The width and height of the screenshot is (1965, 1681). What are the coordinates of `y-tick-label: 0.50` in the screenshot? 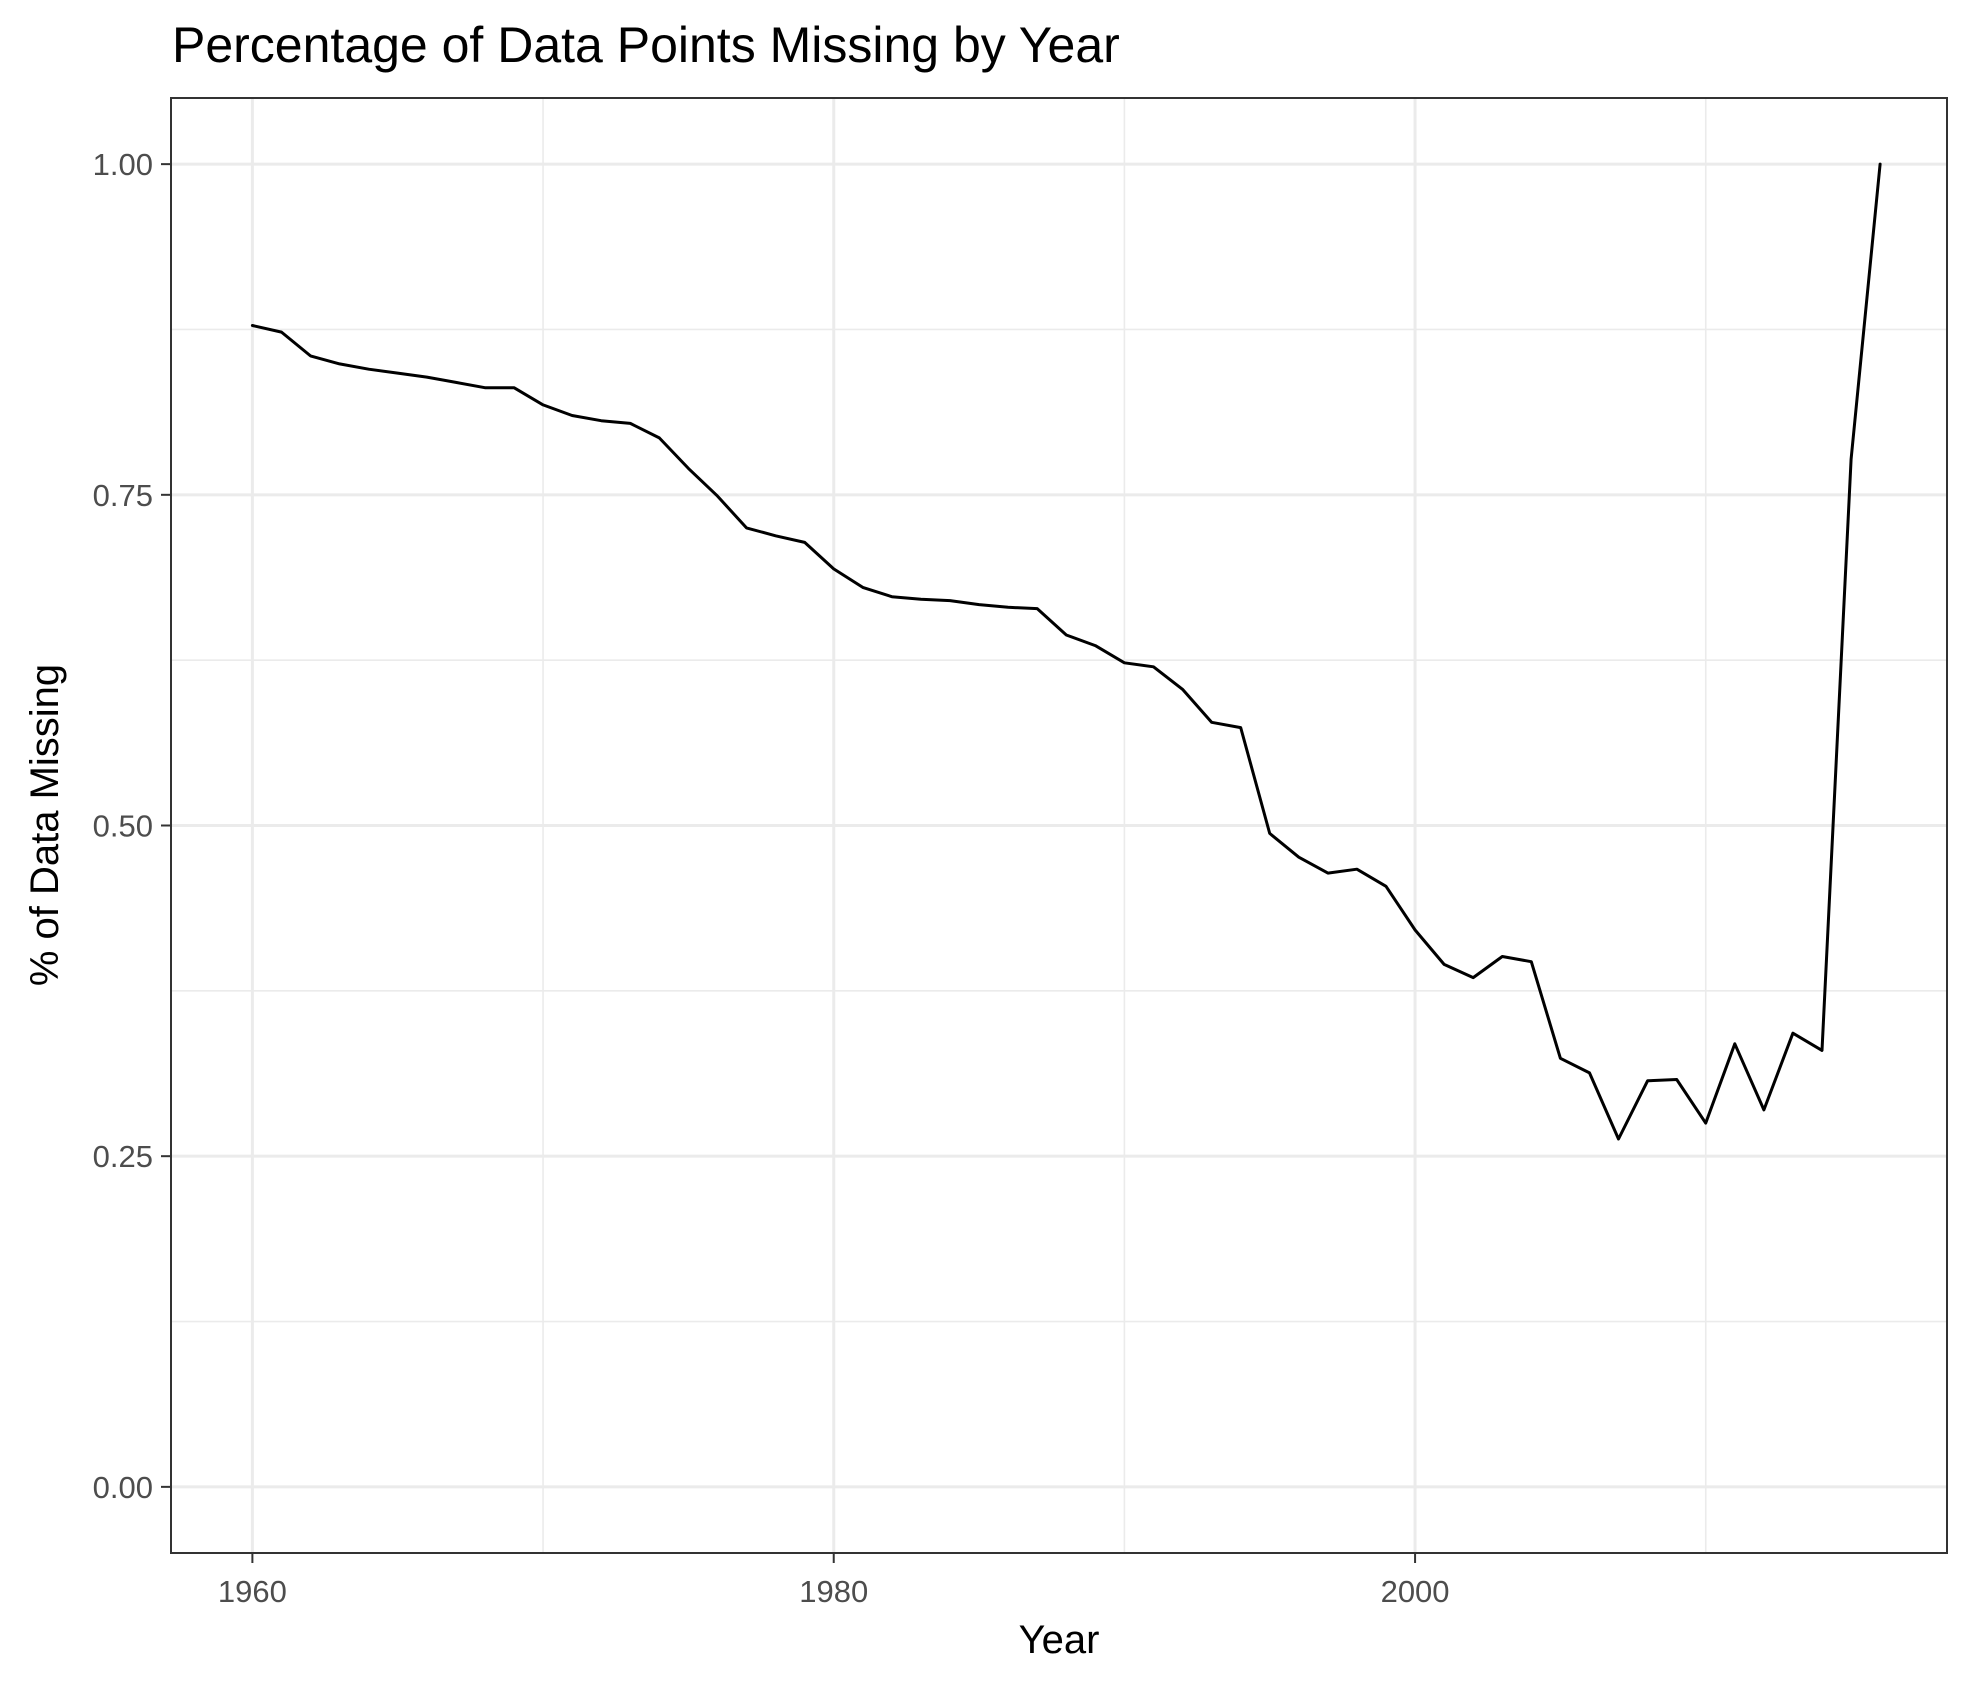 It's located at (123, 826).